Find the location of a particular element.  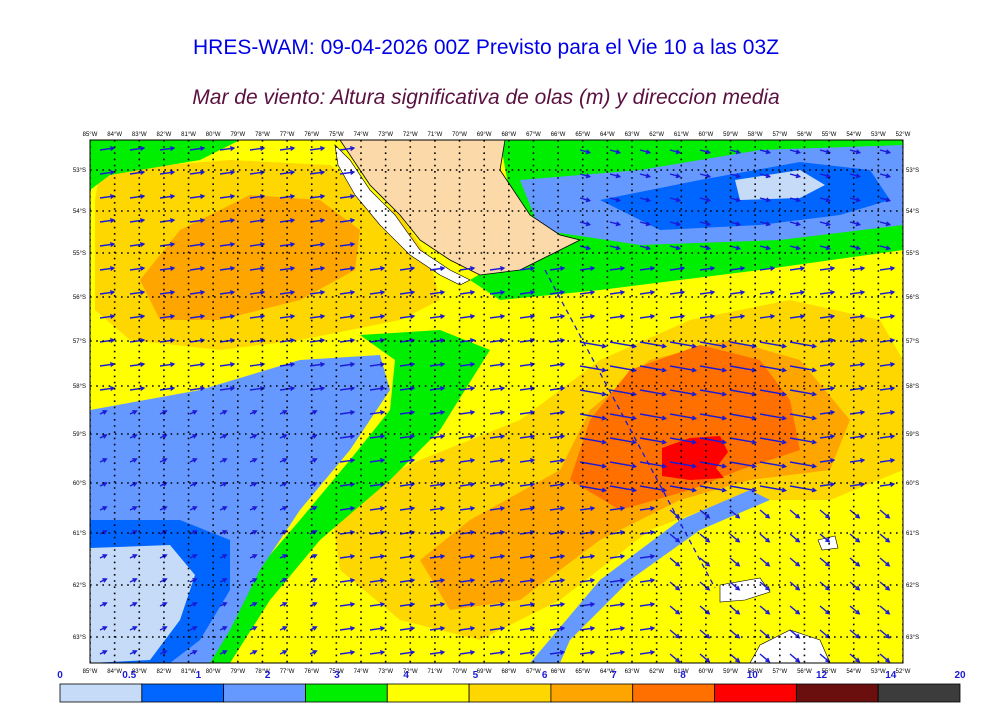

contour-2-3m-west is located at coordinates (165, 165).